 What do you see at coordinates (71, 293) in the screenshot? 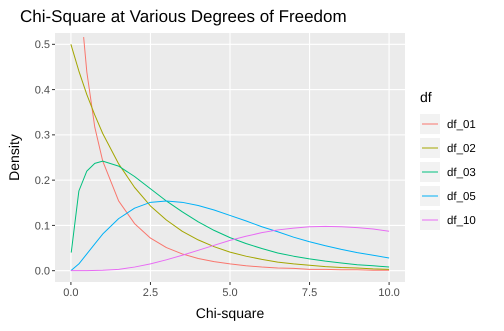
I see `x-tick-label: 0.0` at bounding box center [71, 293].